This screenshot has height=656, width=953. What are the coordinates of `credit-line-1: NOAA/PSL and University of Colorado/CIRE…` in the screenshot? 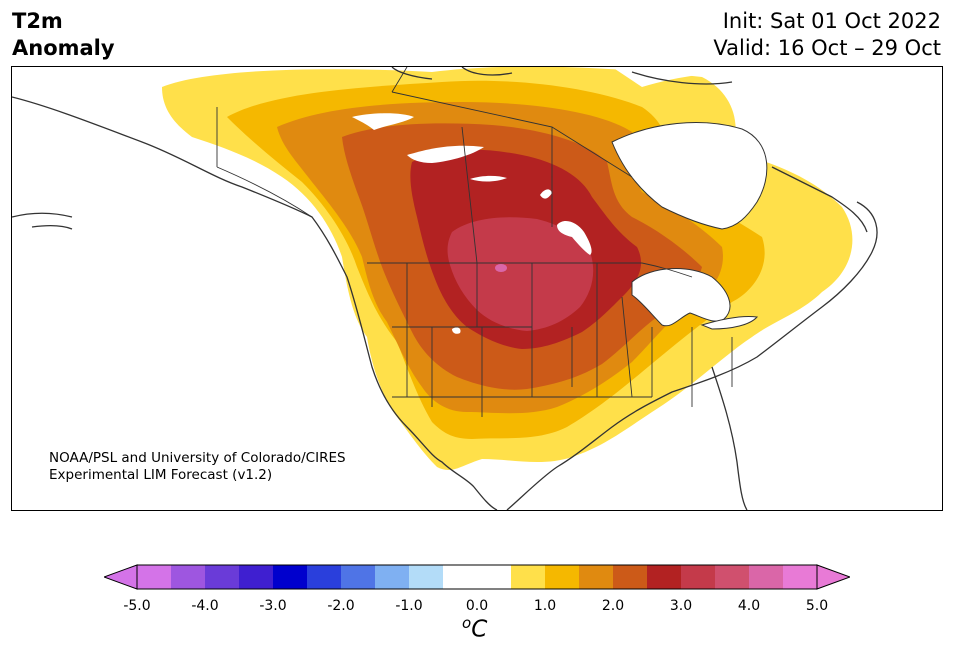 It's located at (197, 458).